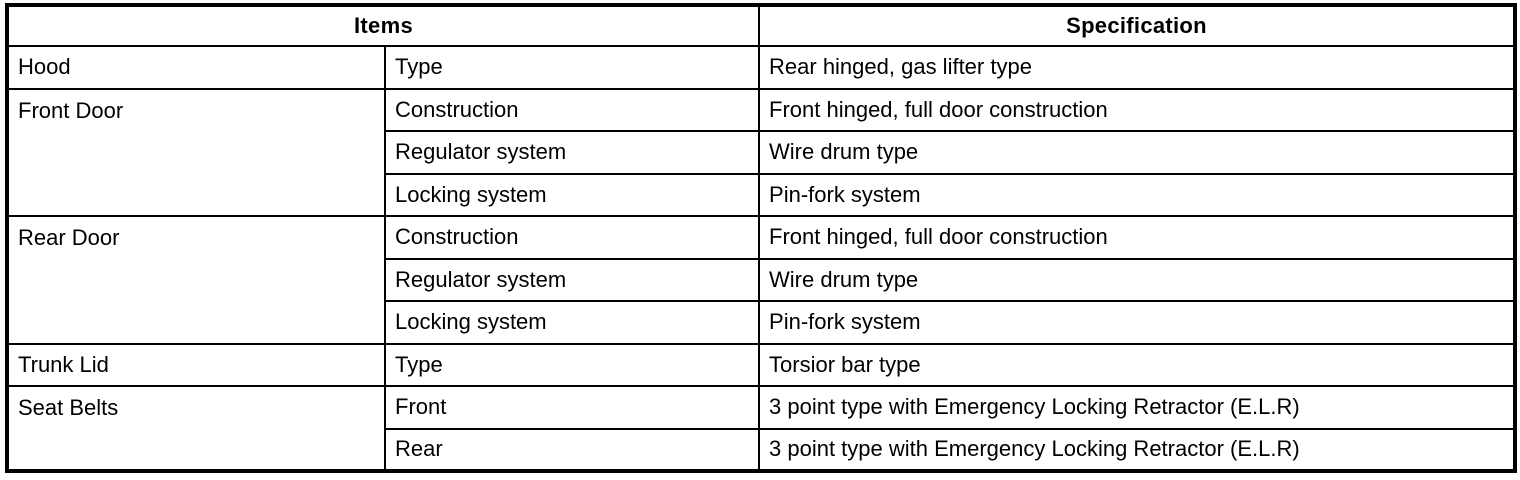  I want to click on sub-item-cell: Rear, so click(572, 449).